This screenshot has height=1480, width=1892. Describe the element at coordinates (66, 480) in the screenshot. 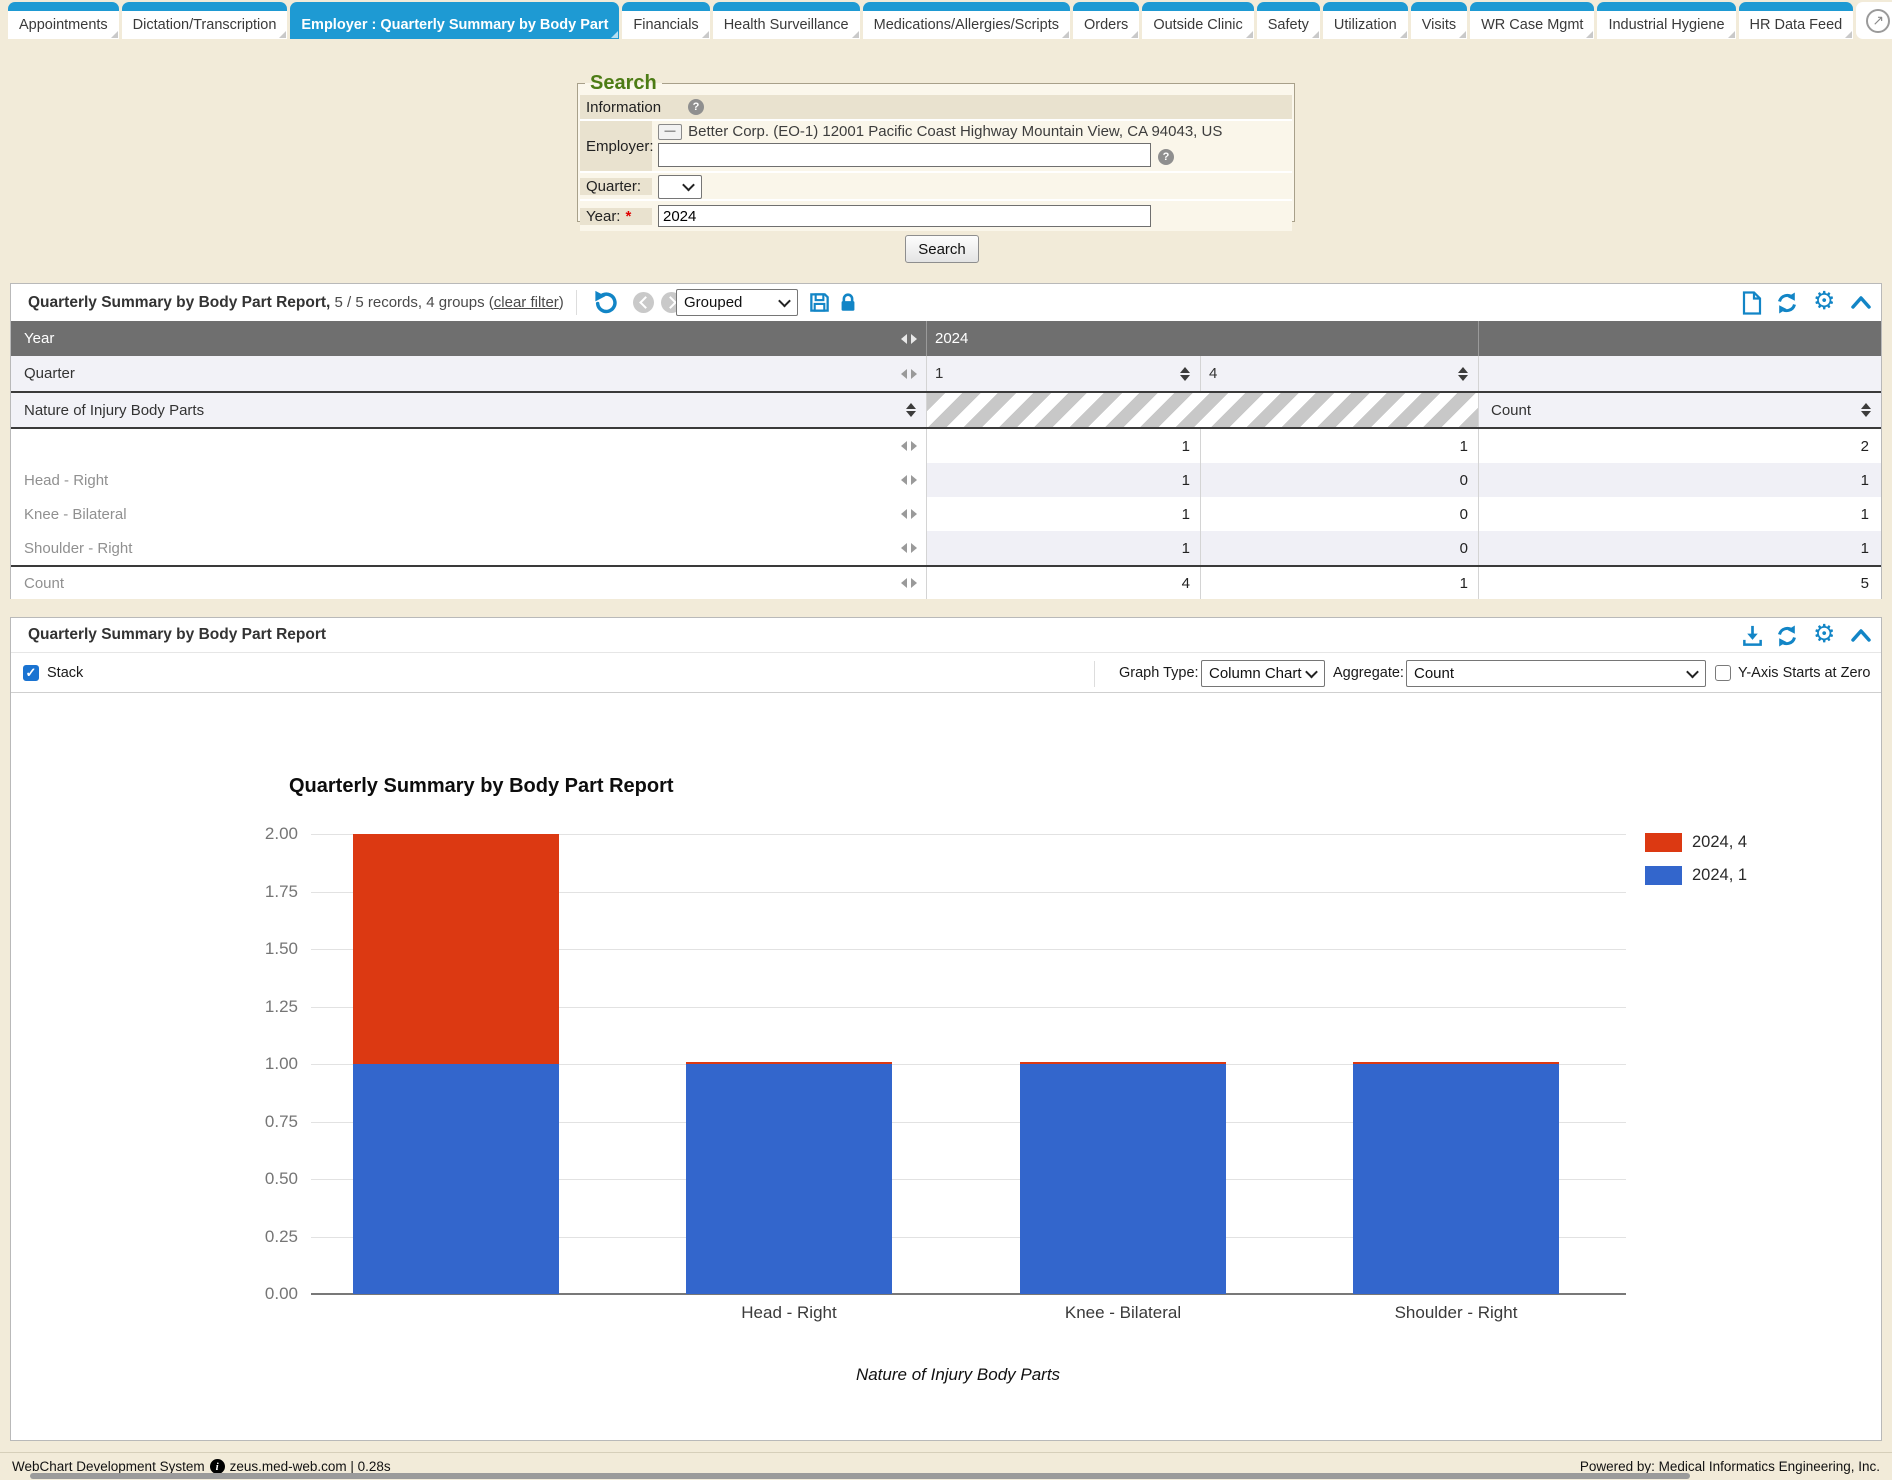

I see `row-label: Head - Right` at that location.